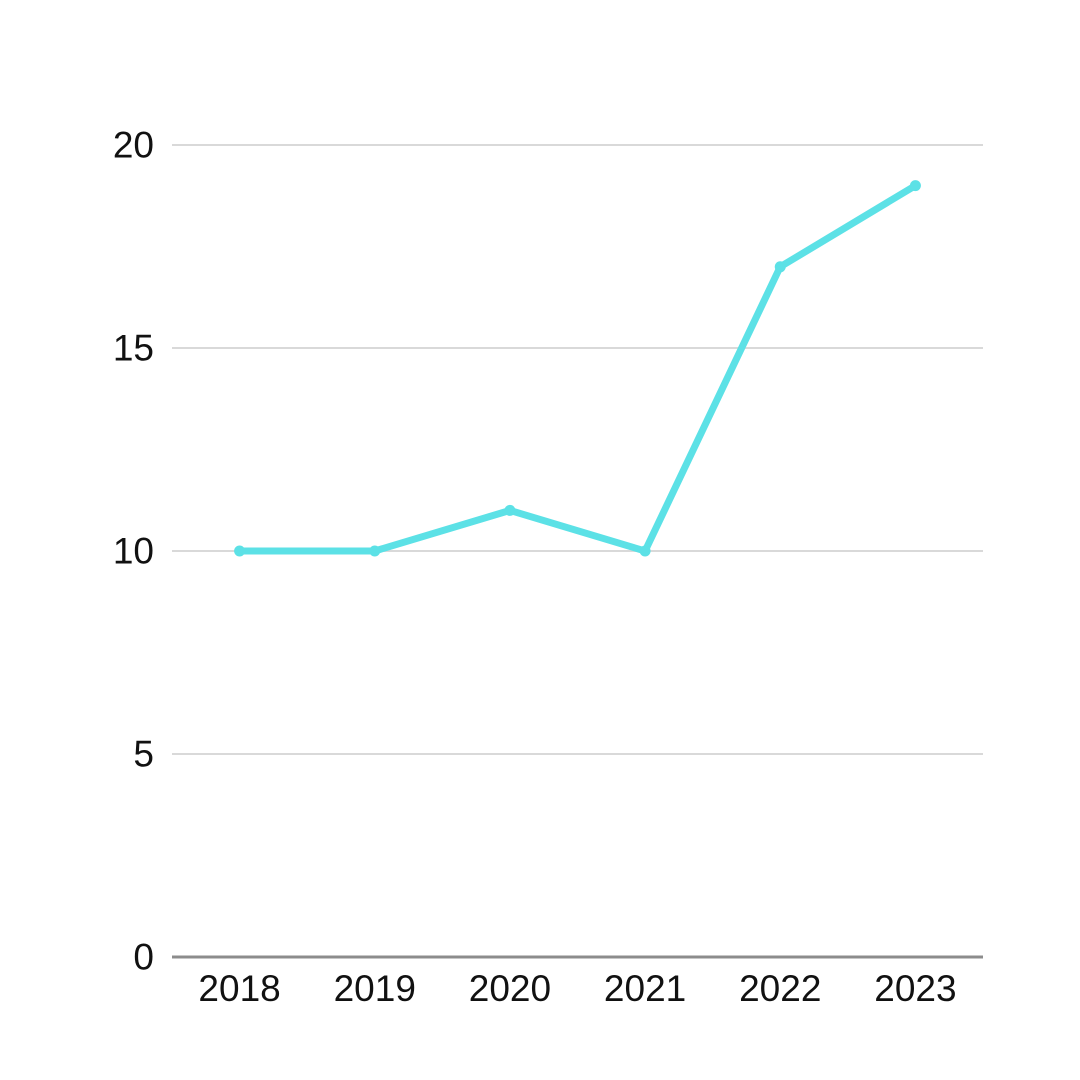 This screenshot has width=1080, height=1080. I want to click on x-tick-label: 2018, so click(239, 988).